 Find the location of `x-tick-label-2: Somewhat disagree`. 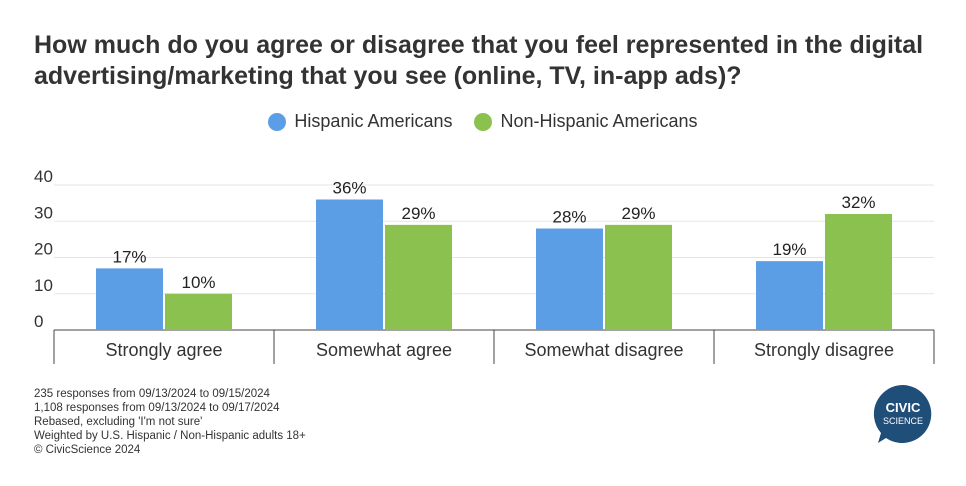

x-tick-label-2: Somewhat disagree is located at coordinates (603, 350).